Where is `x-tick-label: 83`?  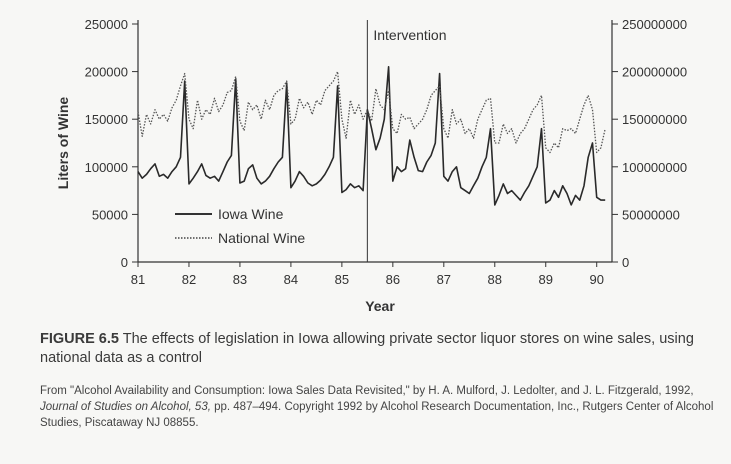
x-tick-label: 83 is located at coordinates (240, 279).